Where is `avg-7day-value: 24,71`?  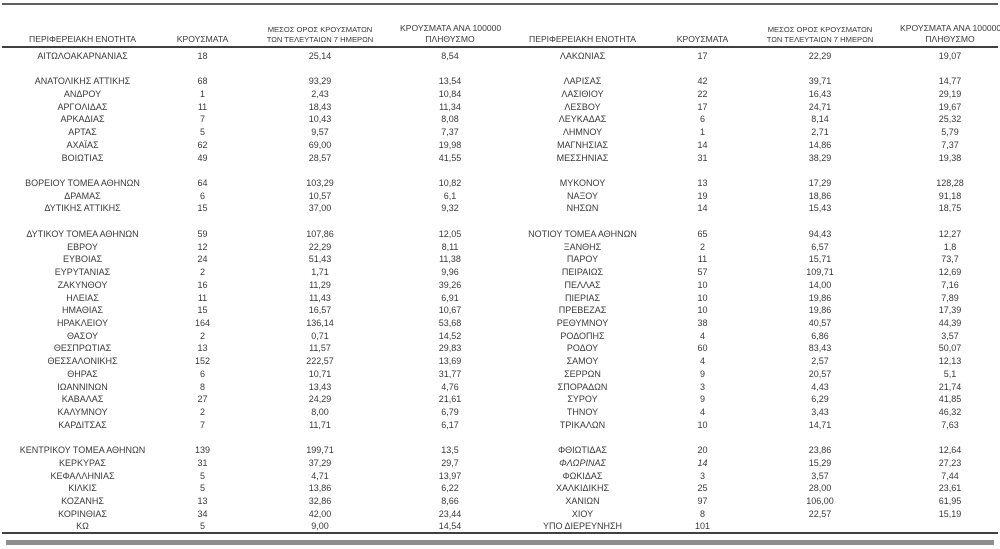 avg-7day-value: 24,71 is located at coordinates (820, 106).